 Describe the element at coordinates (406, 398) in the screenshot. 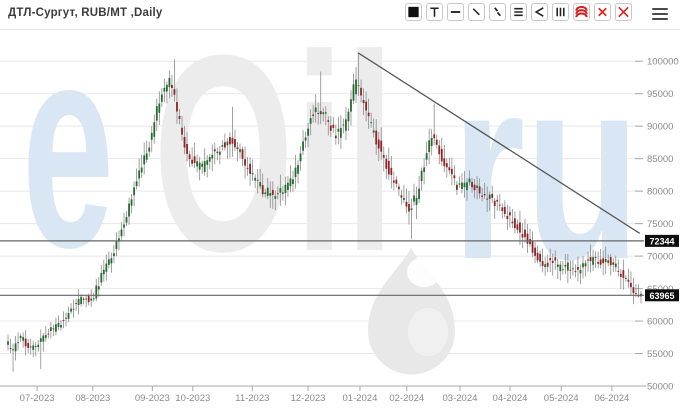

I see `x-axis-tick-label: 02-2024` at that location.